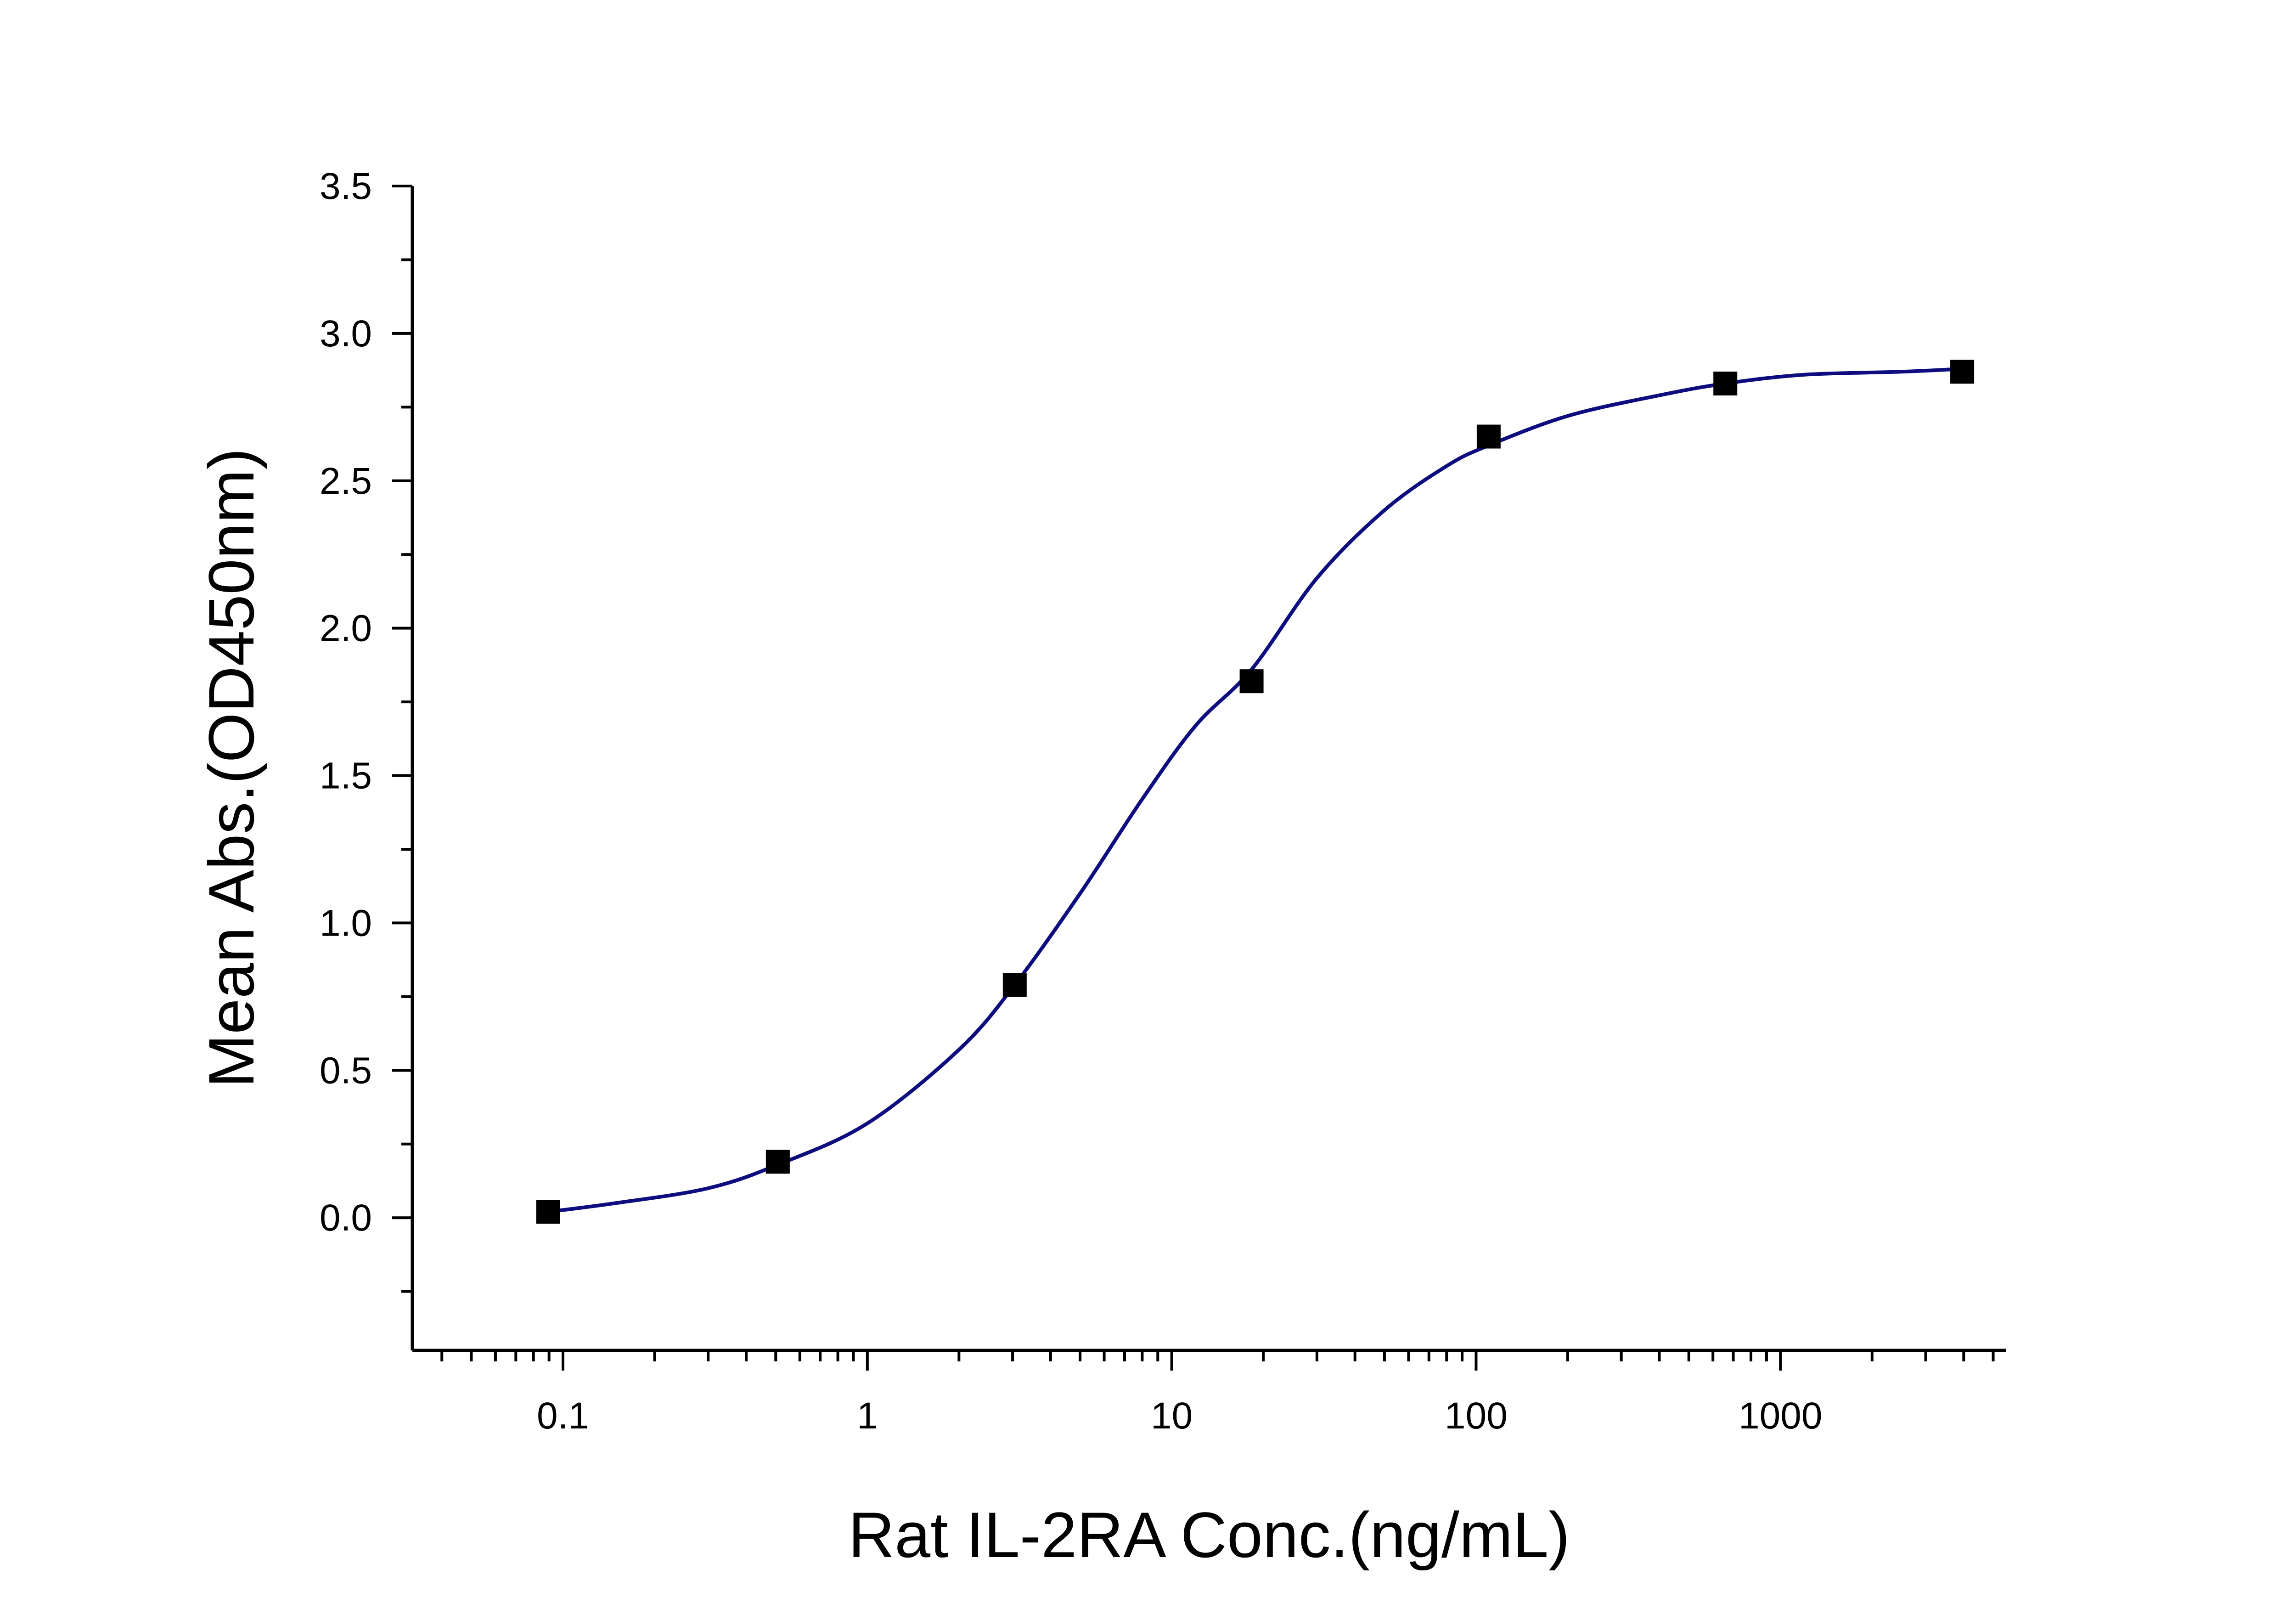  I want to click on y-tick-label: 1.5, so click(346, 776).